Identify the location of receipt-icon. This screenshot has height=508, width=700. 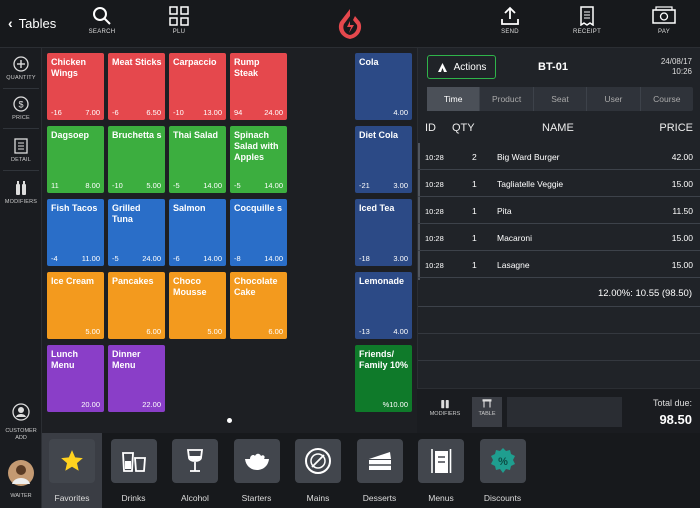
(587, 16).